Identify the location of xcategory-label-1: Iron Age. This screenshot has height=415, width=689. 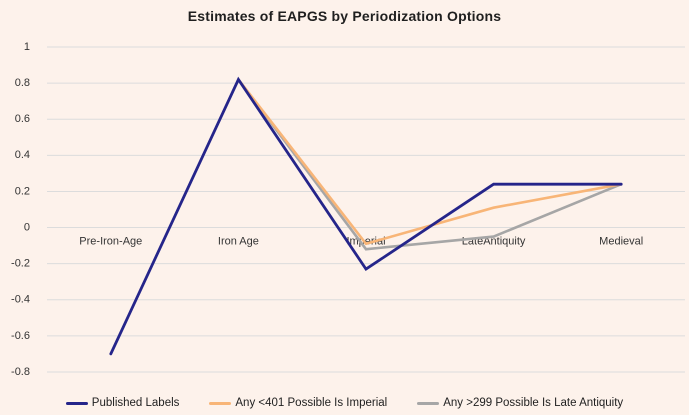
(238, 242).